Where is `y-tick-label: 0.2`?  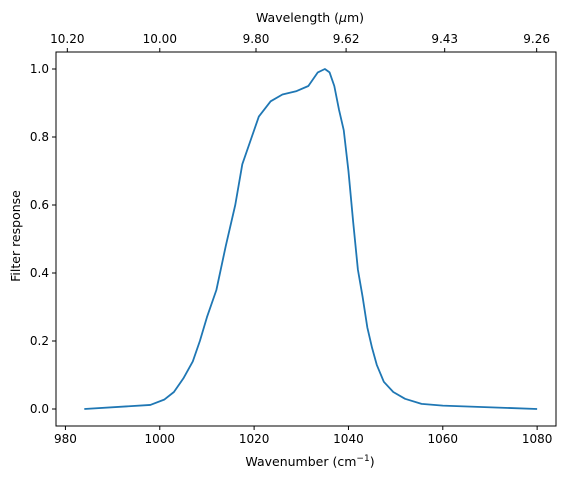 y-tick-label: 0.2 is located at coordinates (39, 341).